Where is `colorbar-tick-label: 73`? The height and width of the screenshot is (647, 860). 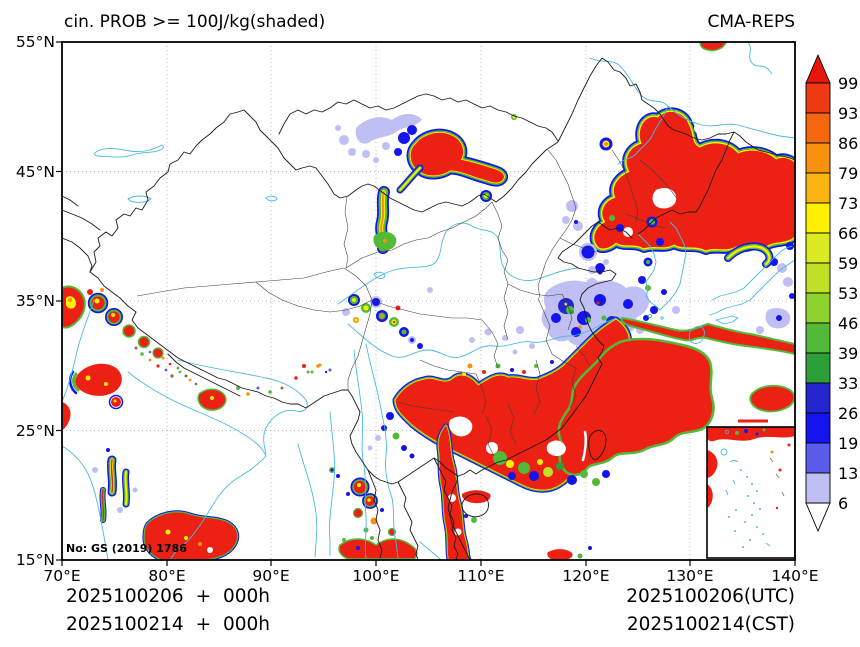
colorbar-tick-label: 73 is located at coordinates (848, 203).